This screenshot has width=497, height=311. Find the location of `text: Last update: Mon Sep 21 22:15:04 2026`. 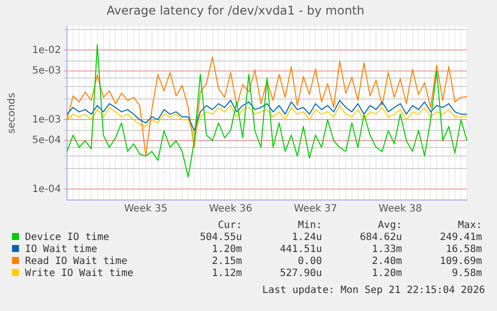

text: Last update: Mon Sep 21 22:15:04 2026 is located at coordinates (373, 290).